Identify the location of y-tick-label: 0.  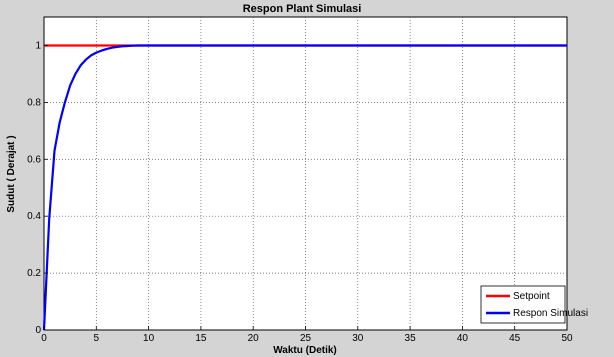
(38, 330).